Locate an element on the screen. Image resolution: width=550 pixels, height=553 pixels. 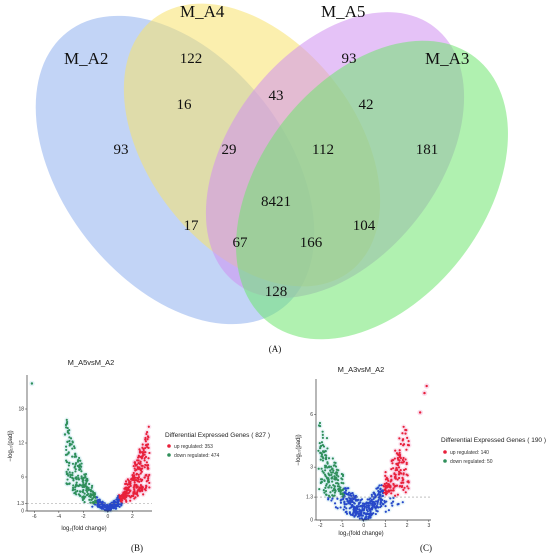
volcano-b-legend-up: up regulated: 353 is located at coordinates (193, 447).